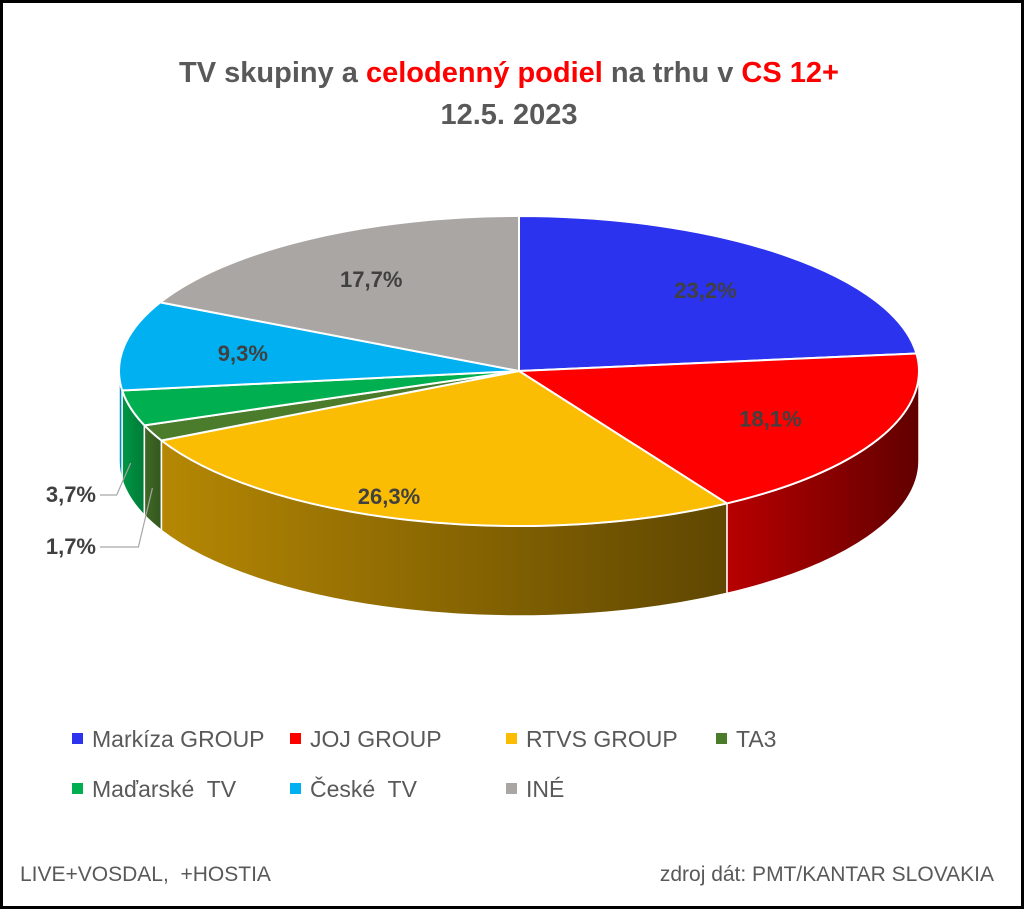 This screenshot has width=1024, height=909. I want to click on legend-swatch-joj, so click(295, 738).